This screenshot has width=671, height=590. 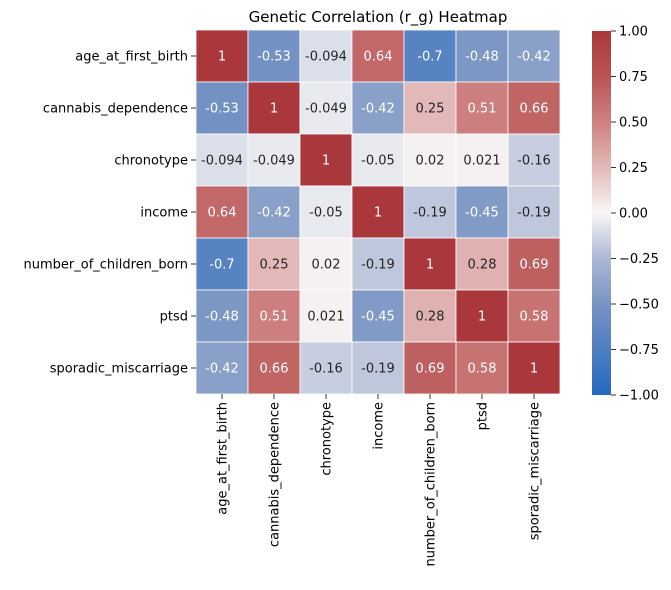 I want to click on column-tick-label: age_at_first_birth, so click(x=223, y=458).